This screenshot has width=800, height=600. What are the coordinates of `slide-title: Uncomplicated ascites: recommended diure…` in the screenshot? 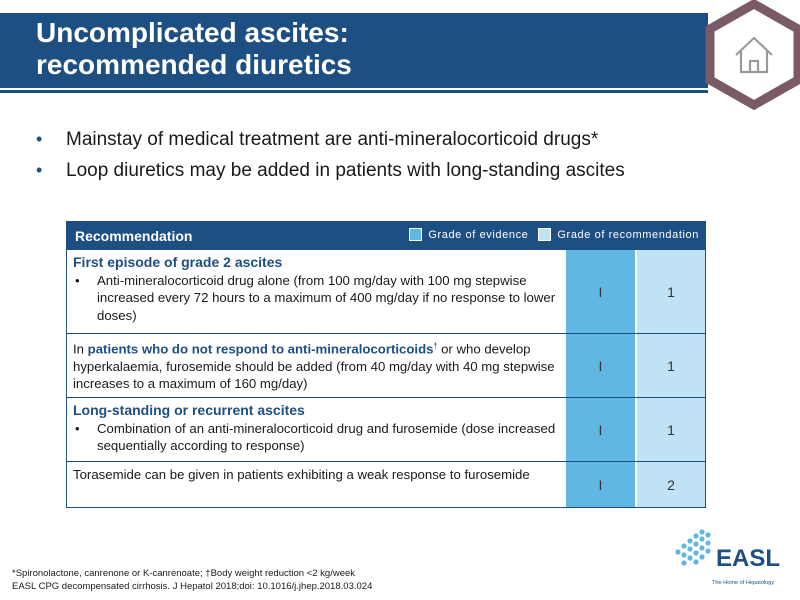 It's located at (366, 49).